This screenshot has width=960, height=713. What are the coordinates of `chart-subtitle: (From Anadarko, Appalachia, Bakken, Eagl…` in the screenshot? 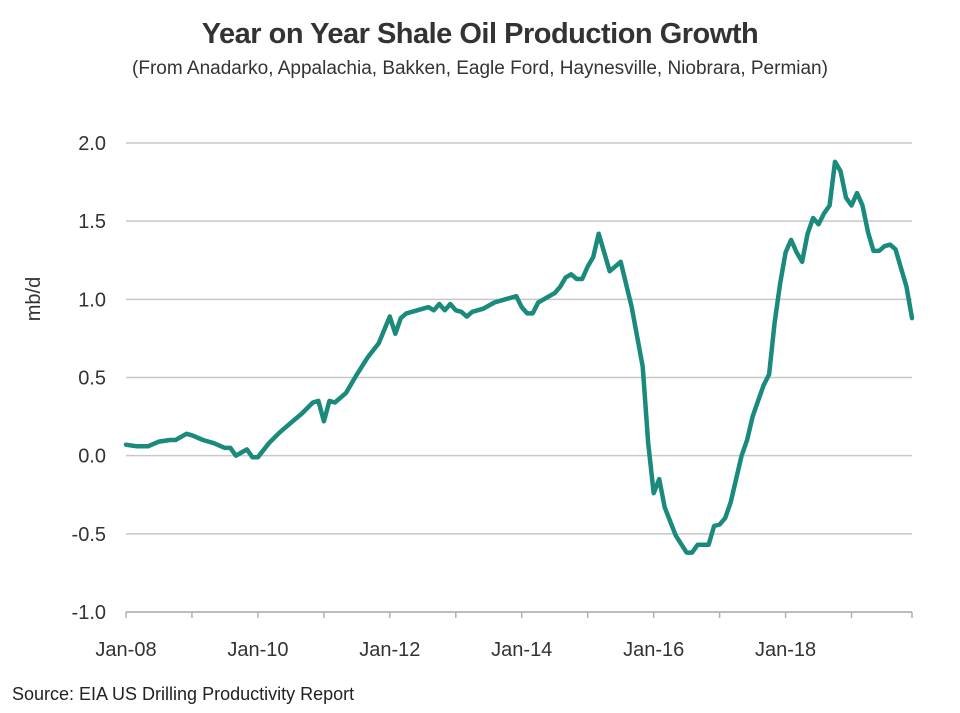 It's located at (480, 68).